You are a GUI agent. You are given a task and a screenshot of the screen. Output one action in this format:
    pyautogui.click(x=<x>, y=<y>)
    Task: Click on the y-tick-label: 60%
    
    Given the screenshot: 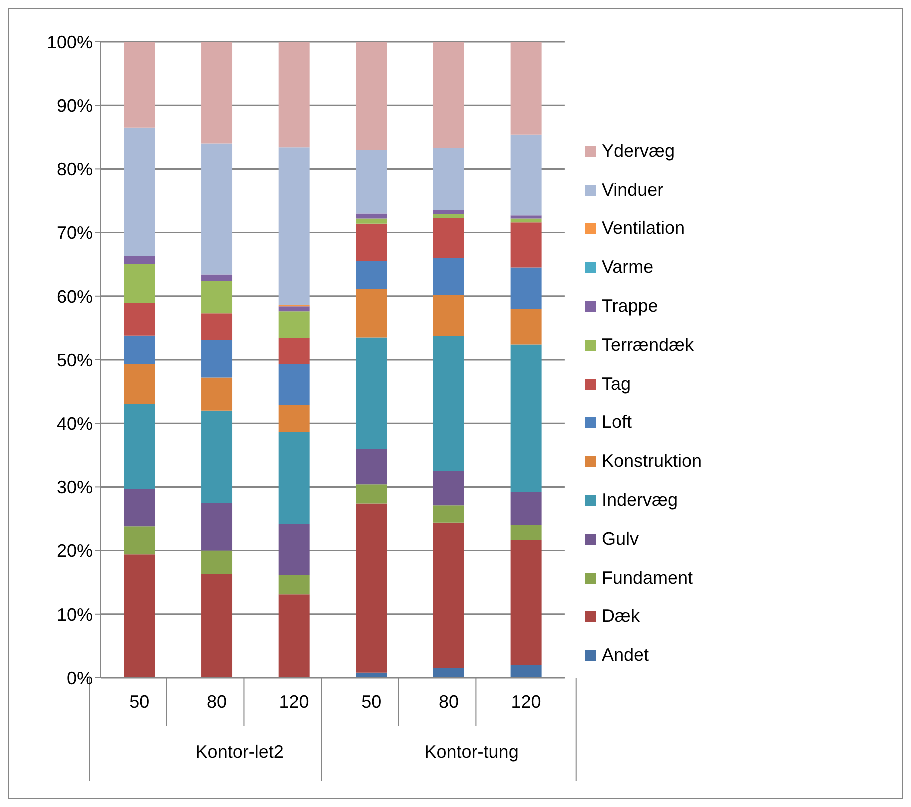 What is the action you would take?
    pyautogui.click(x=74, y=296)
    